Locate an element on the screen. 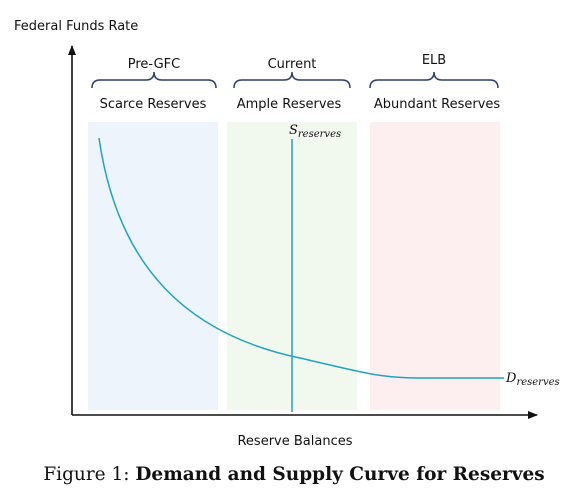 This screenshot has height=497, width=588. demand-curve-label: Dreserves is located at coordinates (532, 379).